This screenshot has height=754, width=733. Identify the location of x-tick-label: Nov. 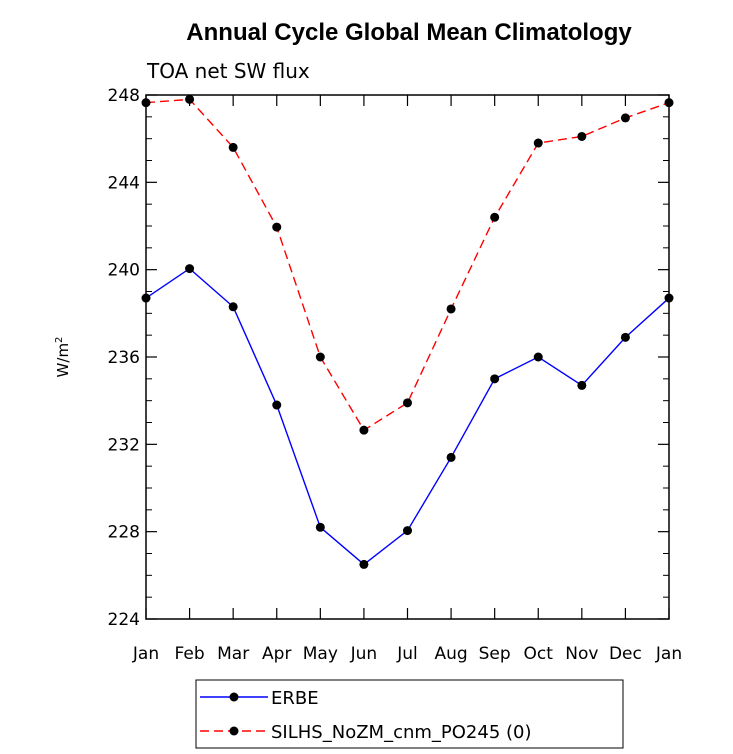
(581, 654).